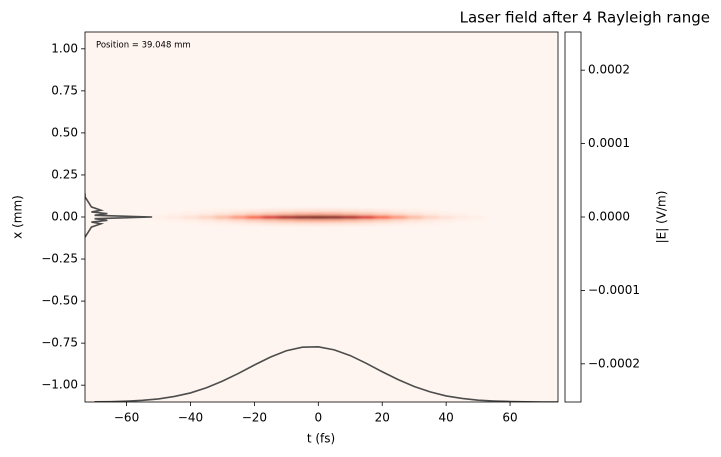 The width and height of the screenshot is (721, 457). Describe the element at coordinates (382, 418) in the screenshot. I see `x-tick-label: 20` at that location.